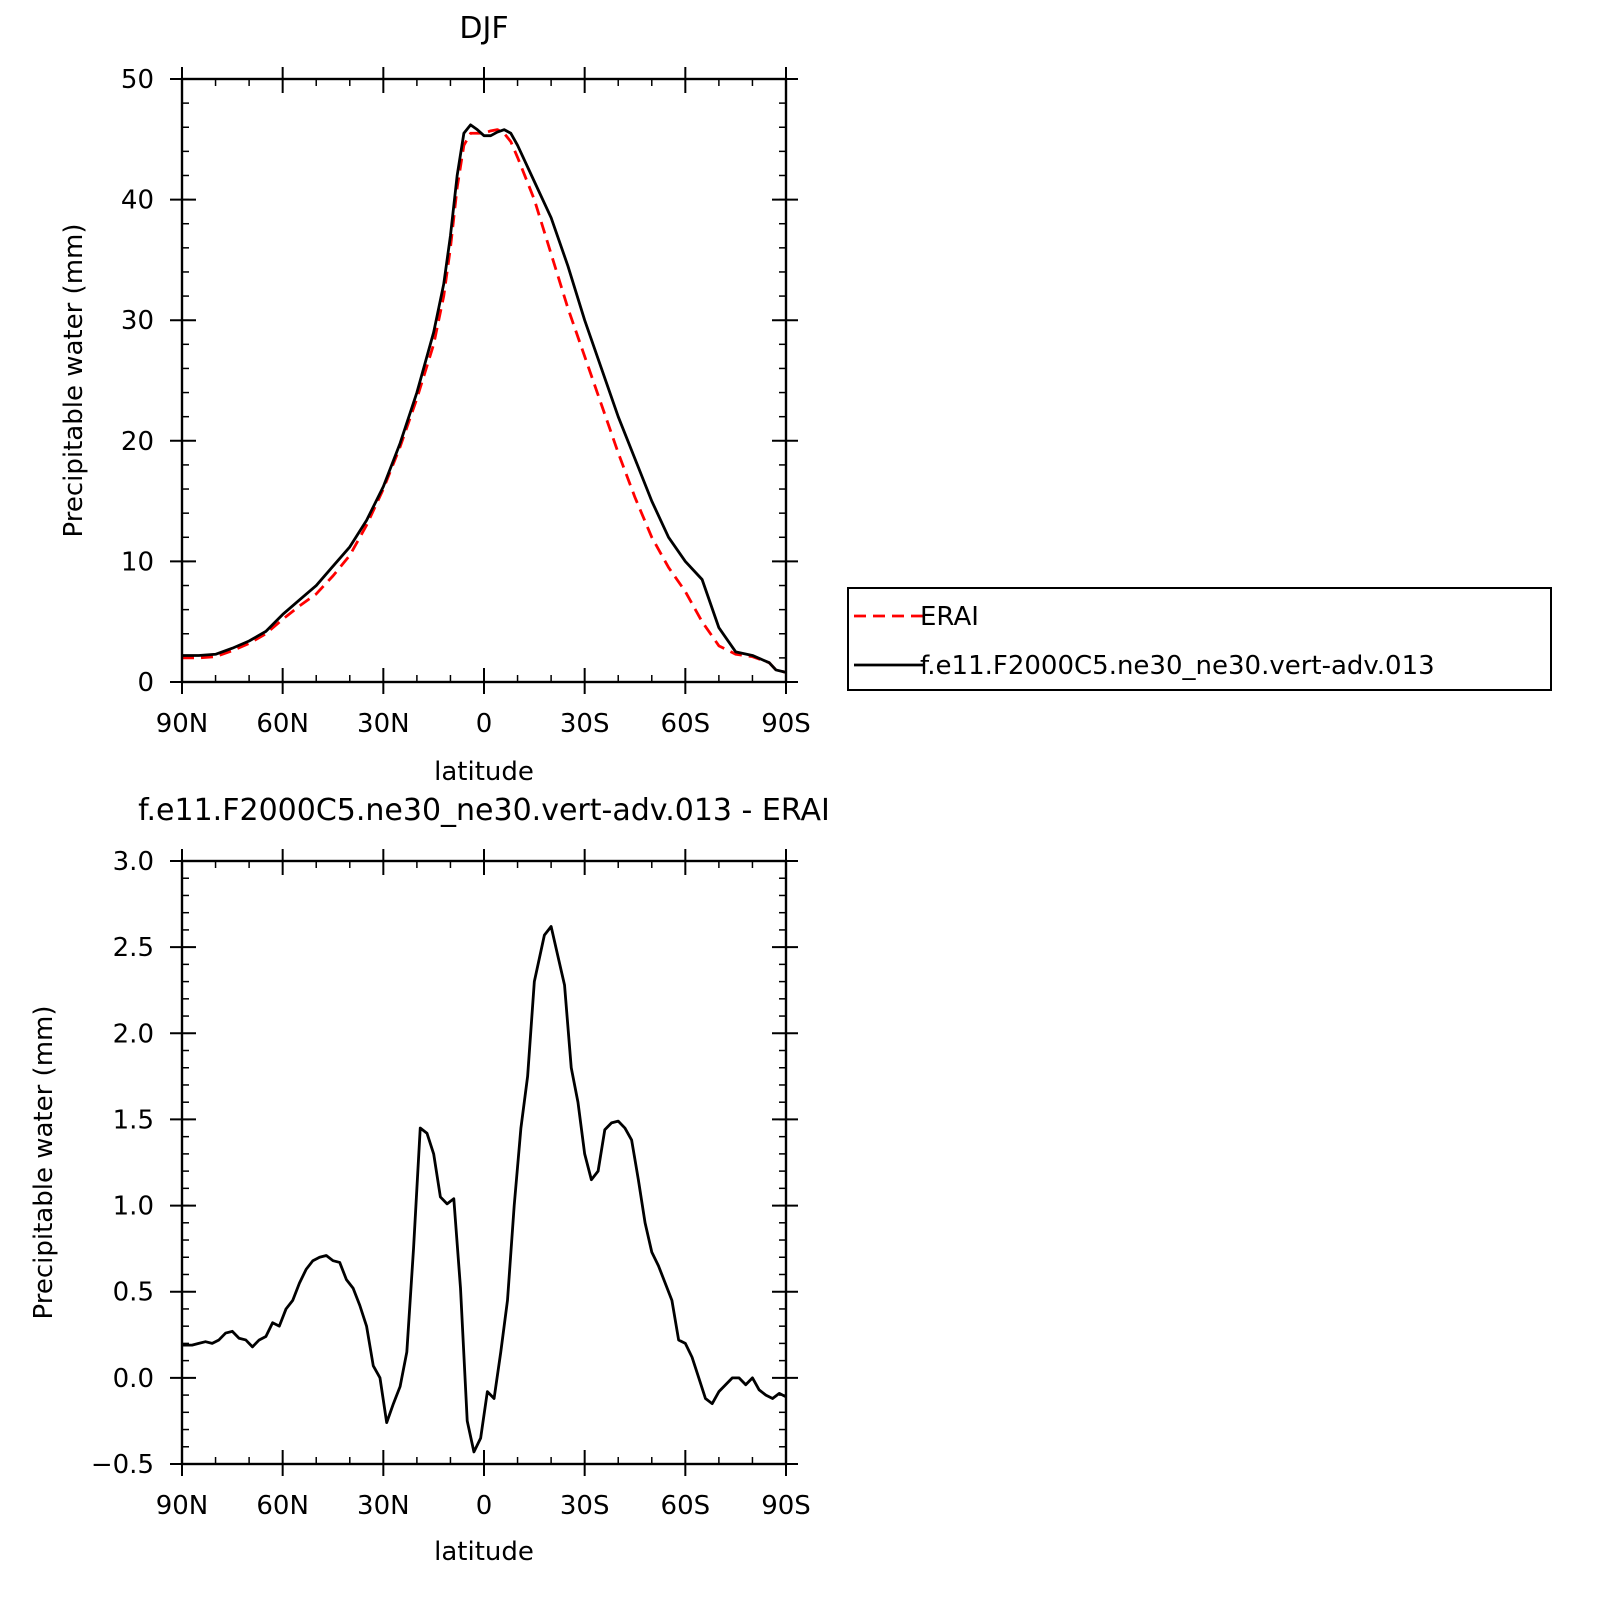  I want to click on y-tick-label: 1.5, so click(133, 1120).